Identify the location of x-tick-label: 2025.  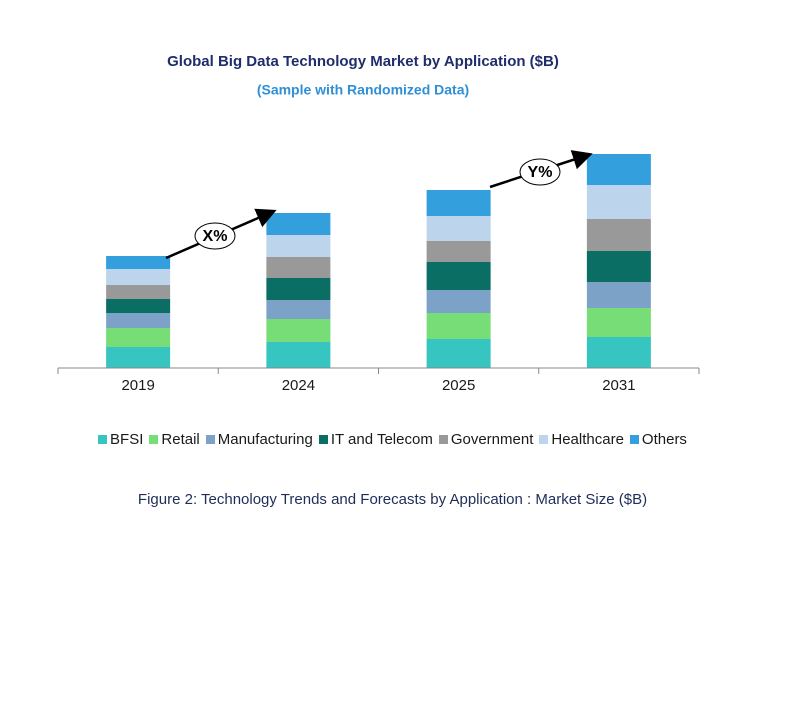
(458, 385).